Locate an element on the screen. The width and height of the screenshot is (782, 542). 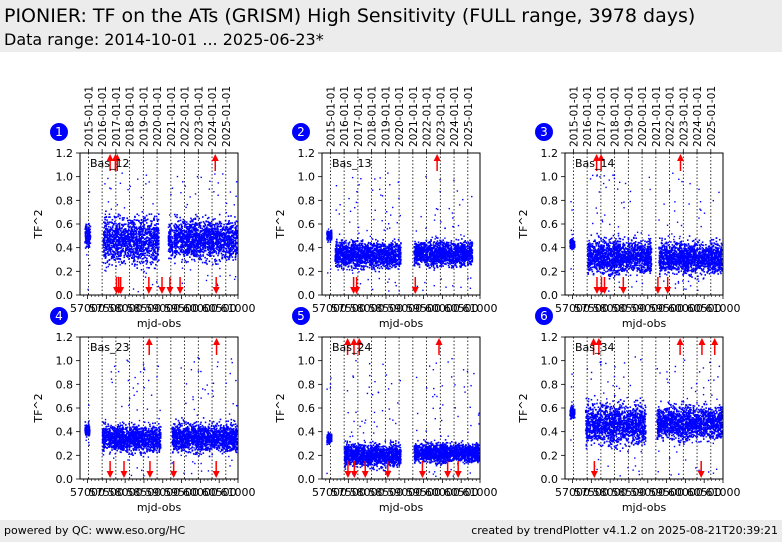
outlier-markers is located at coordinates (163, 224).